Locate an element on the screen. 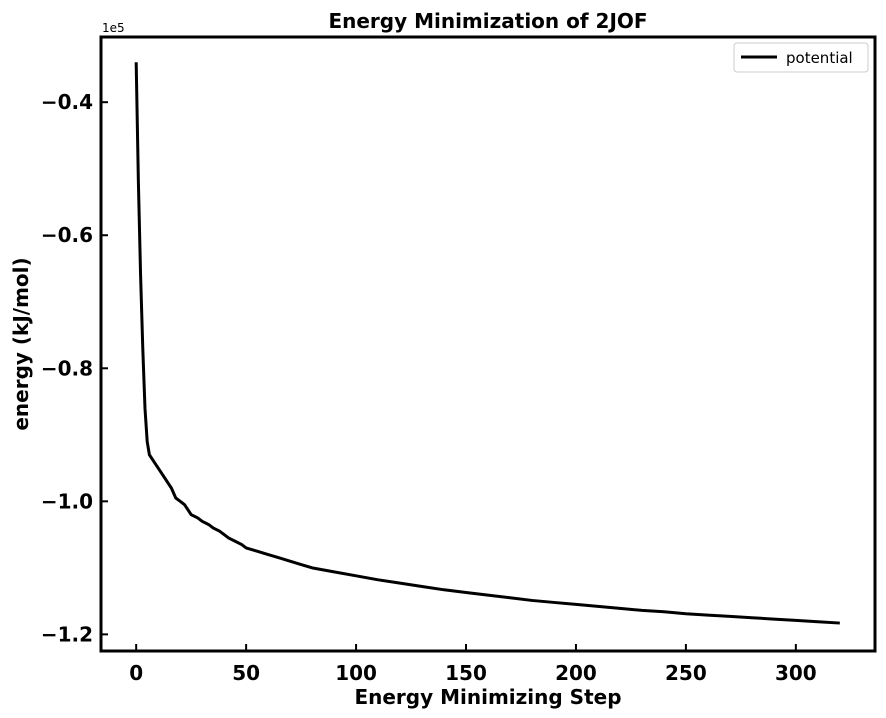 The height and width of the screenshot is (718, 886). x-tick-label: 200 is located at coordinates (576, 673).